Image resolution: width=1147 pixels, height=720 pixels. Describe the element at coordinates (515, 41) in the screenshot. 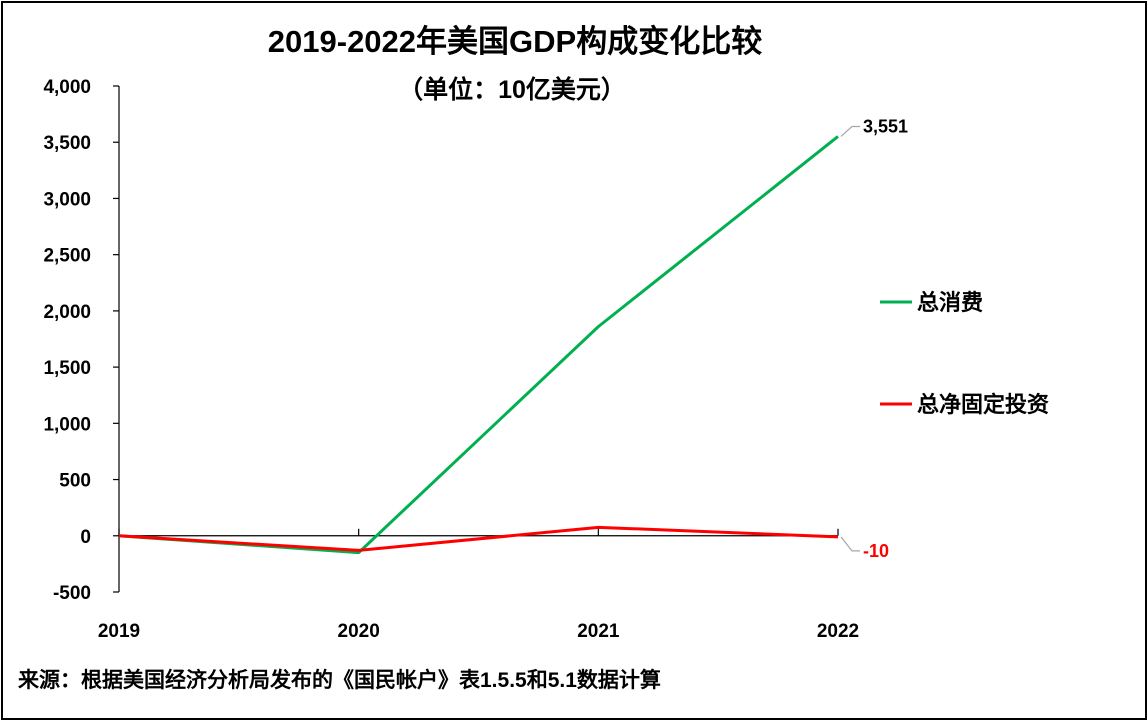

I see `chart-title: 2019-2022年美国GDP构成变化比较` at that location.